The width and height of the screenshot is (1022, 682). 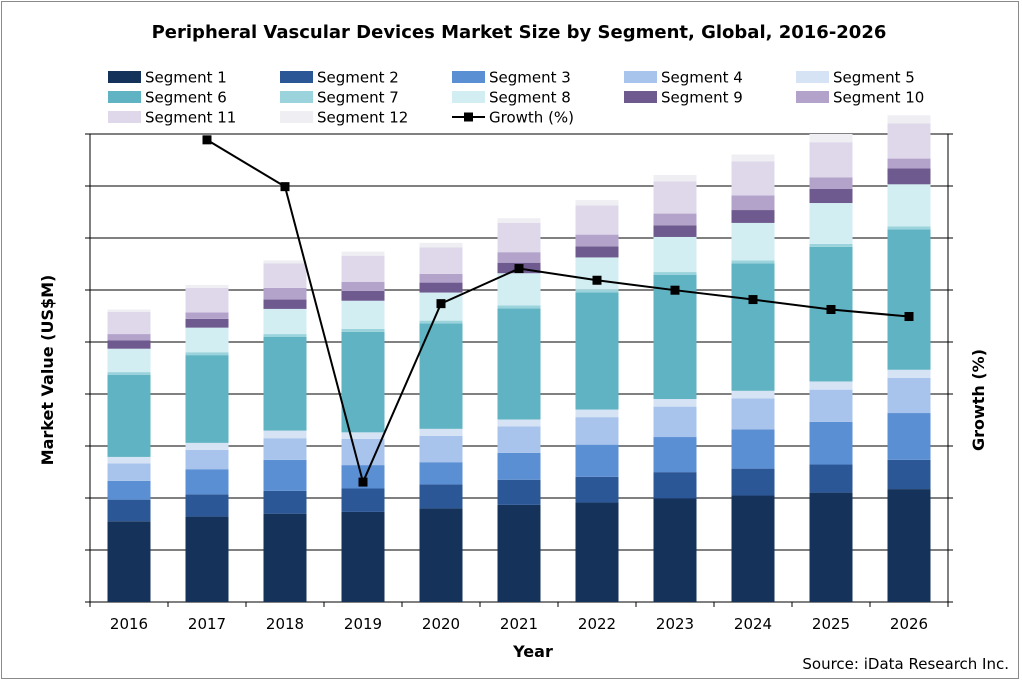 I want to click on legend-label: Segment 8, so click(x=530, y=98).